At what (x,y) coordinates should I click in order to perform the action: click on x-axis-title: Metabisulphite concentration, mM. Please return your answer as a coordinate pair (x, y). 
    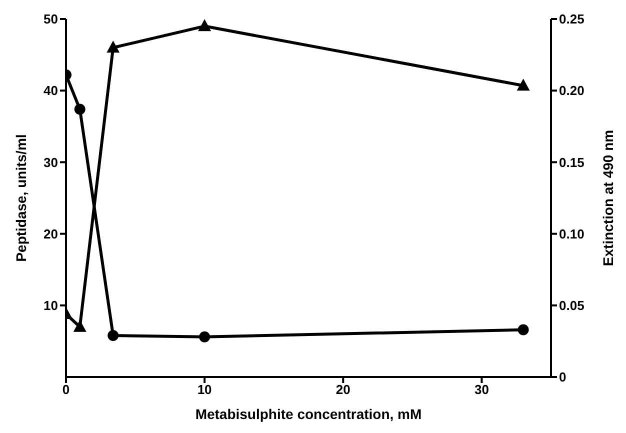
    Looking at the image, I should click on (308, 414).